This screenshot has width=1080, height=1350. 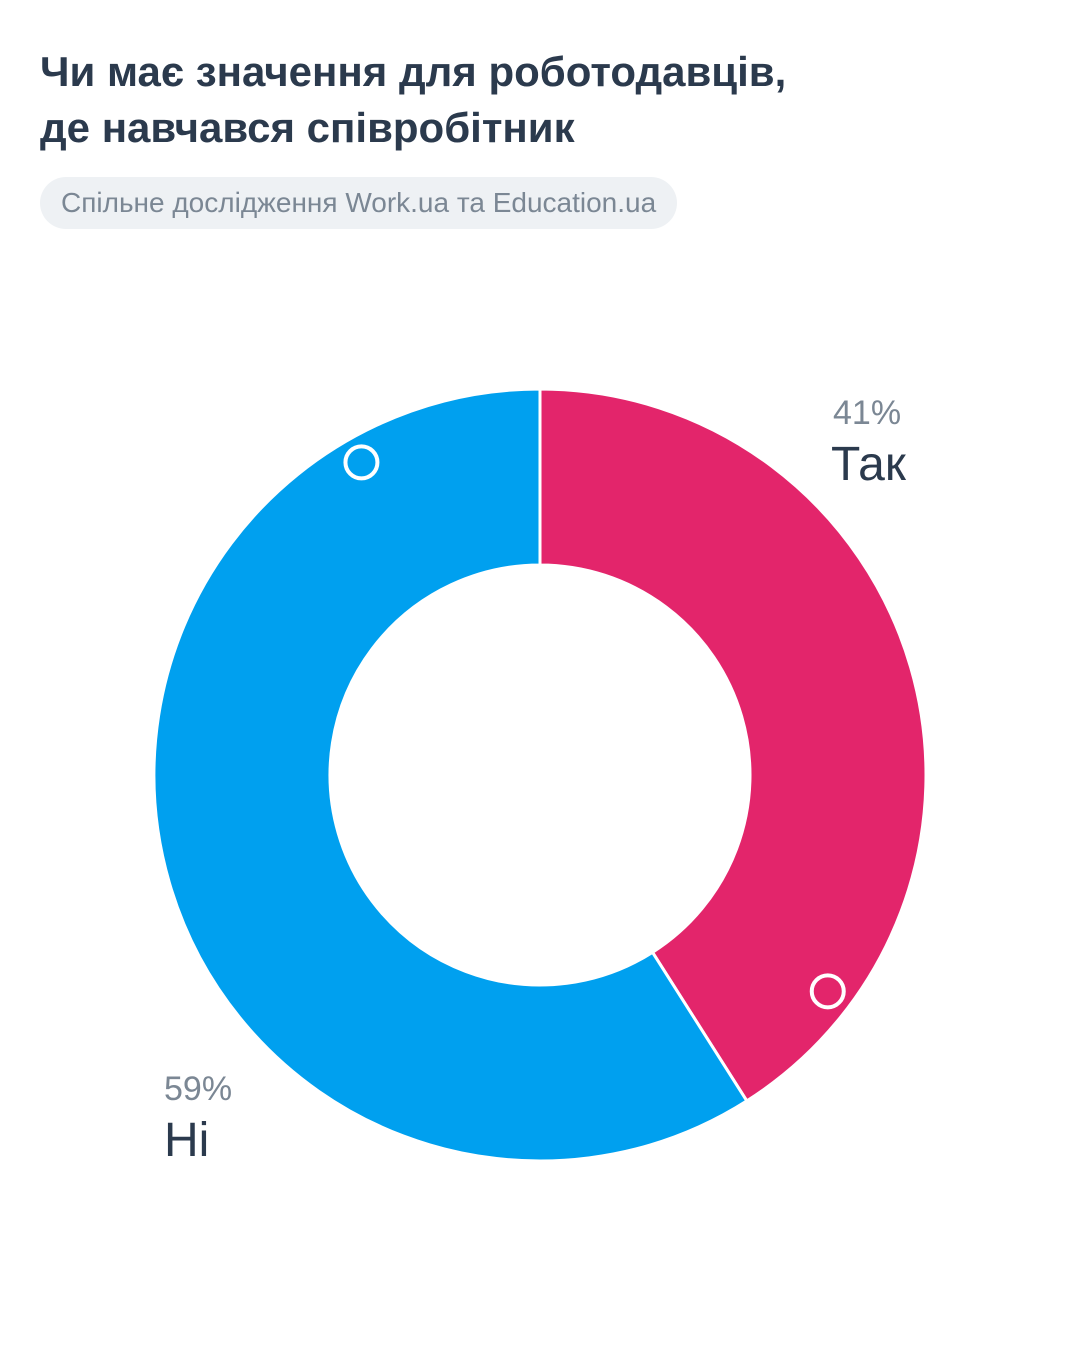 What do you see at coordinates (869, 464) in the screenshot?
I see `category-label-tak: Так` at bounding box center [869, 464].